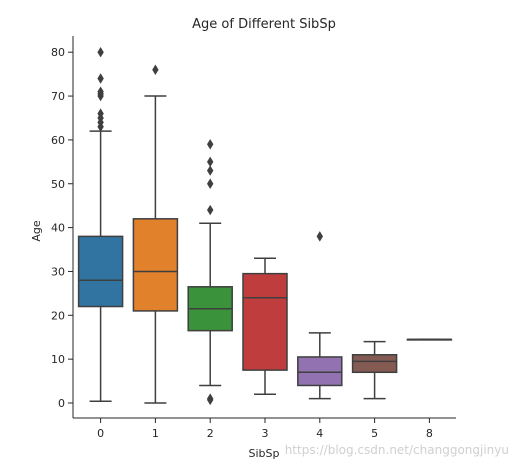 The height and width of the screenshot is (466, 515). What do you see at coordinates (429, 433) in the screenshot?
I see `x-tick-label: 8` at bounding box center [429, 433].